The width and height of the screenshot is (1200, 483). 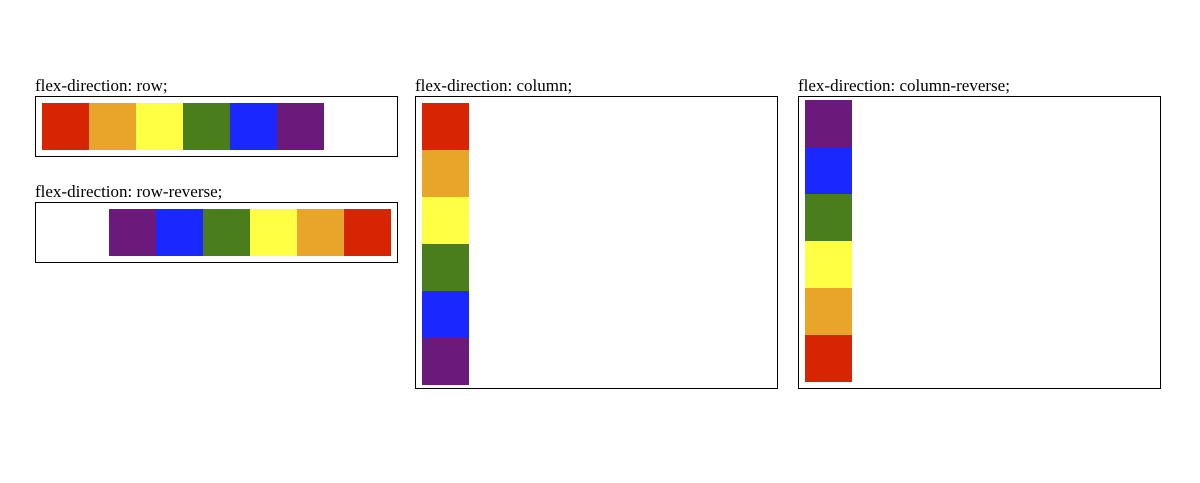 I want to click on flex-container-row, so click(x=216, y=126).